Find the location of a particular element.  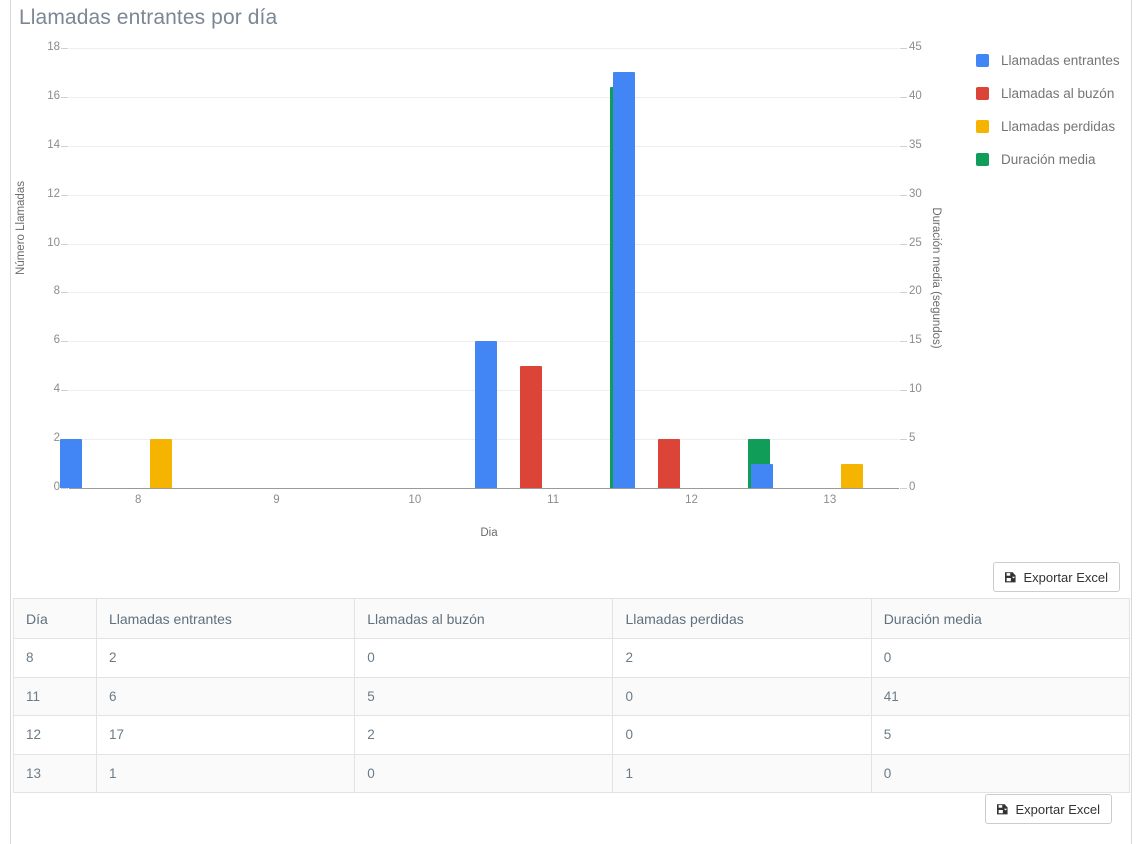

table-cell: 12 is located at coordinates (55, 735).